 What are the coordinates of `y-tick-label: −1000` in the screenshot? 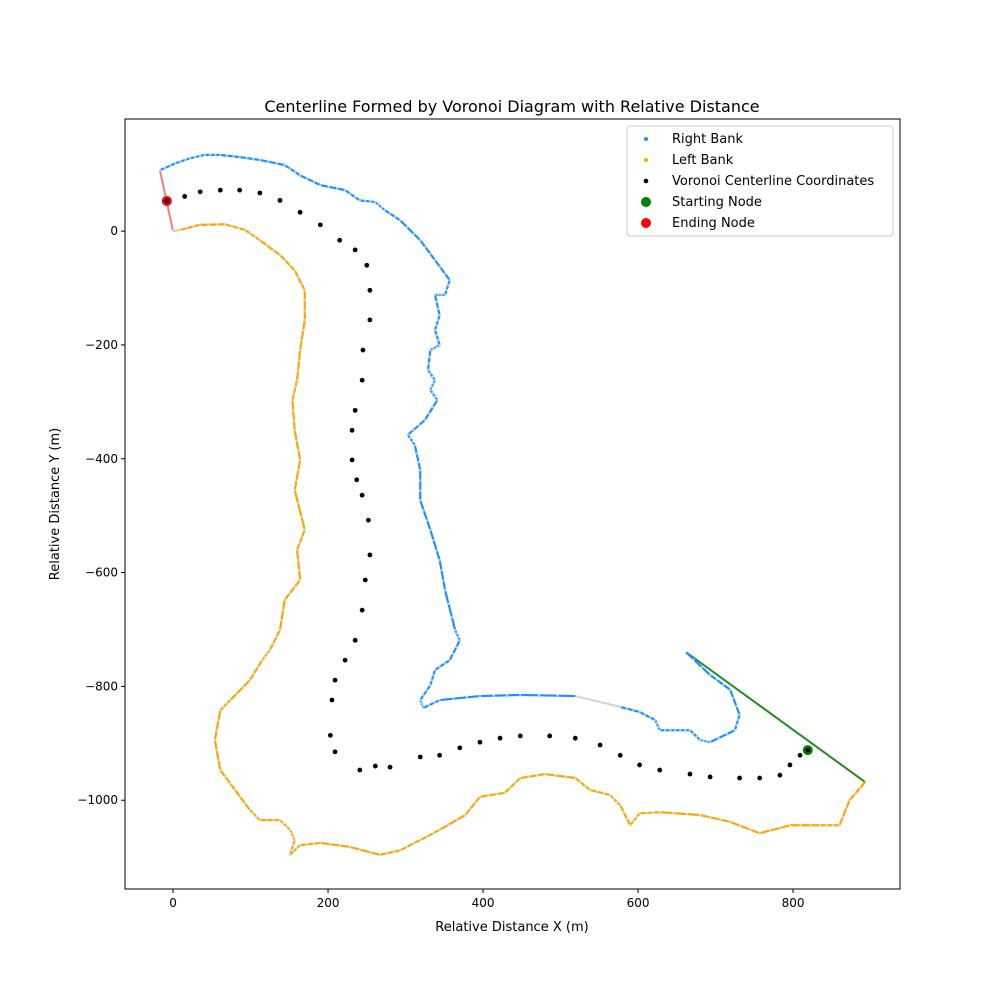 It's located at (97, 800).